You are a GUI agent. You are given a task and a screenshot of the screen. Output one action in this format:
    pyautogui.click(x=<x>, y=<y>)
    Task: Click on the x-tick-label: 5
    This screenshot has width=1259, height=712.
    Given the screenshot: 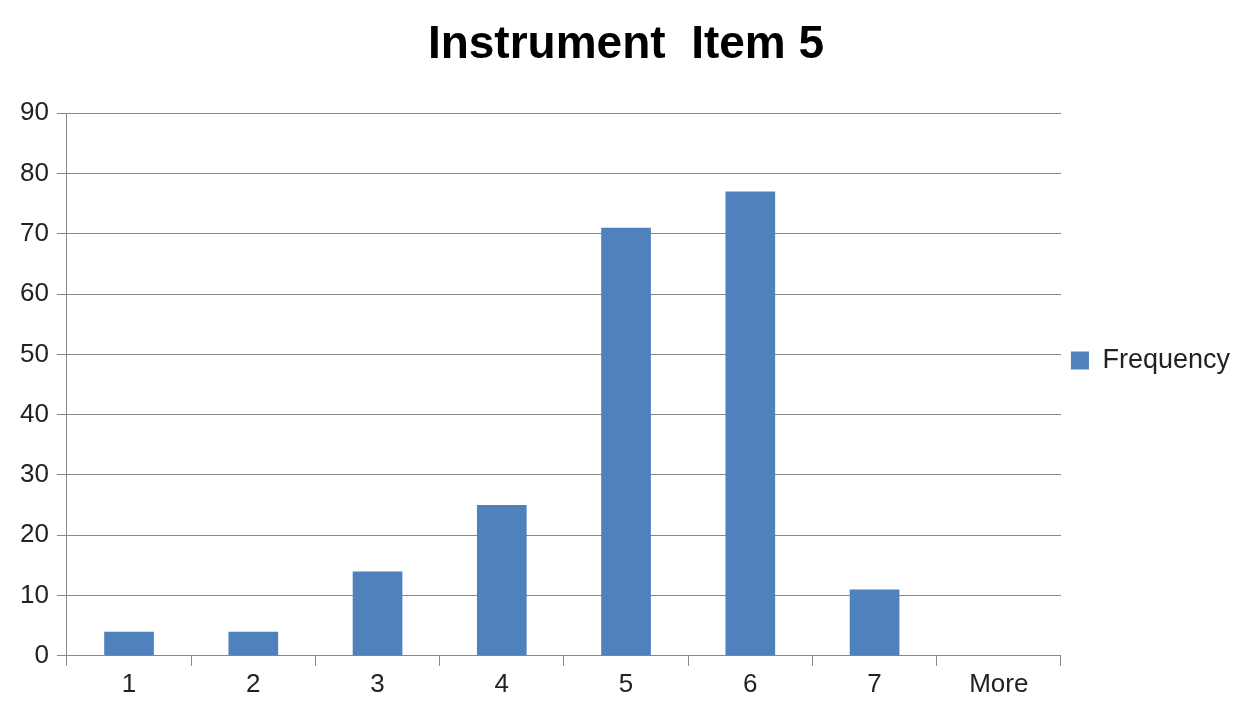 What is the action you would take?
    pyautogui.click(x=626, y=682)
    